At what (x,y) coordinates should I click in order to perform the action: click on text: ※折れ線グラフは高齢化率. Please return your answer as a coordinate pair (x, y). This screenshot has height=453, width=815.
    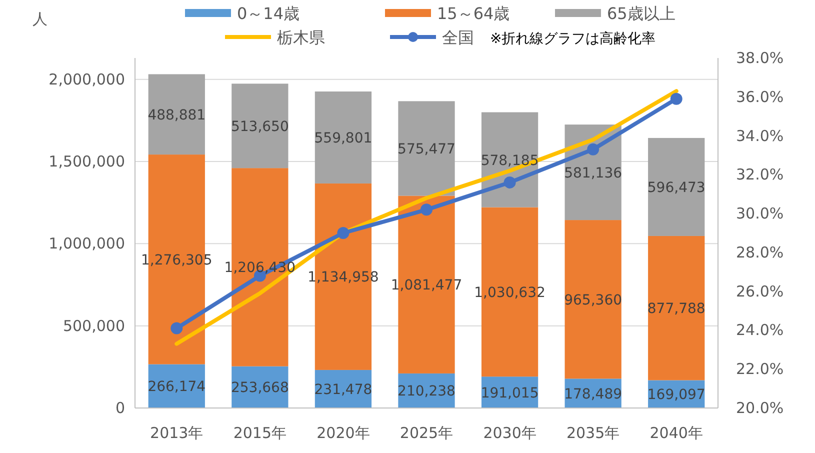
    Looking at the image, I should click on (573, 39).